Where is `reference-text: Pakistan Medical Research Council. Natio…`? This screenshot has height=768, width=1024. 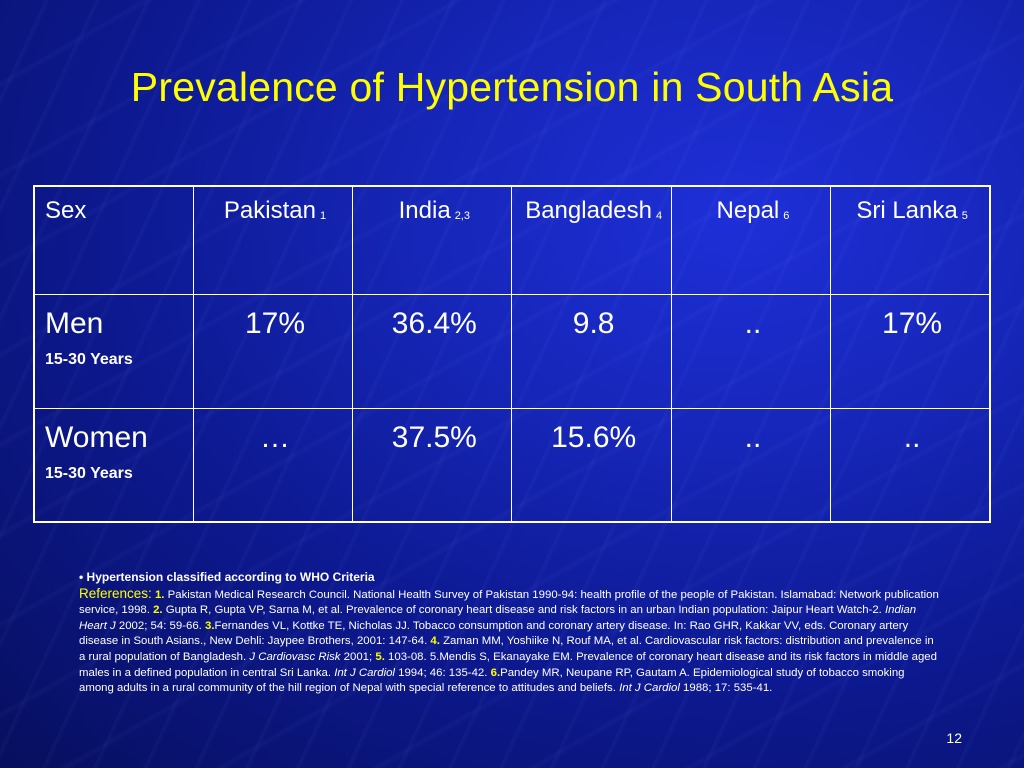 reference-text: Pakistan Medical Research Council. Natio… is located at coordinates (509, 602).